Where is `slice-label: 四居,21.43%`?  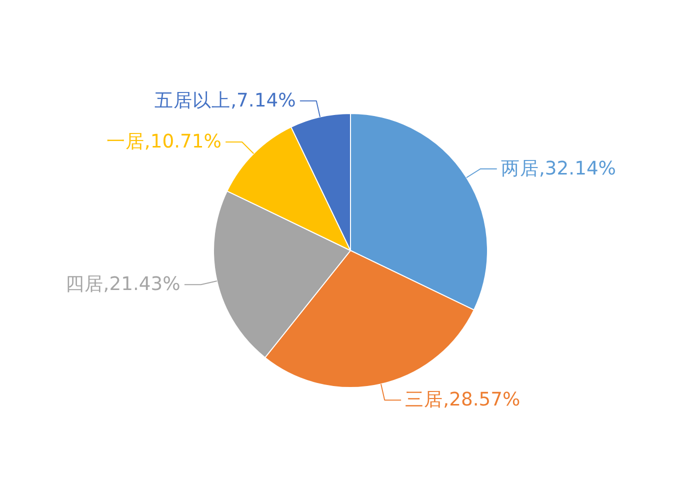
slice-label: 四居,21.43% is located at coordinates (122, 285).